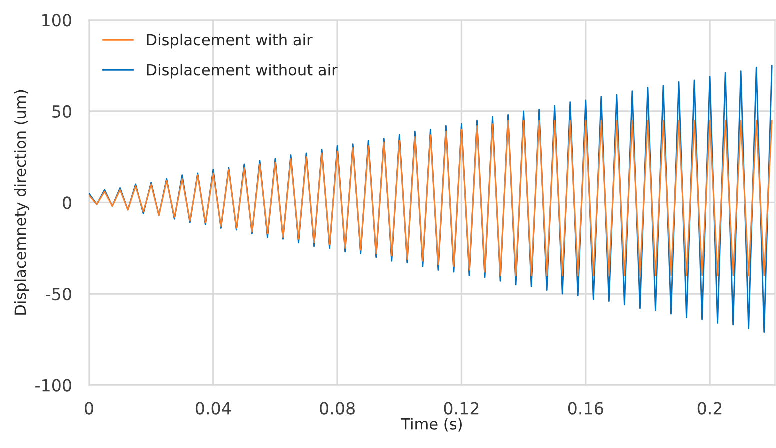 The width and height of the screenshot is (776, 448). Describe the element at coordinates (586, 408) in the screenshot. I see `x-tick-label: 0.16` at that location.